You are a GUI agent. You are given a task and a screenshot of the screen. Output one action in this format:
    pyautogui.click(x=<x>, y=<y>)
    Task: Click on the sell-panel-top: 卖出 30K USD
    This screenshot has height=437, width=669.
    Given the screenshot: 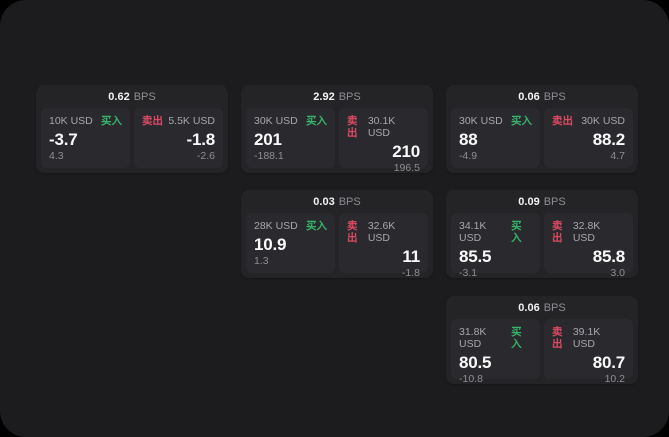 What is the action you would take?
    pyautogui.click(x=588, y=121)
    